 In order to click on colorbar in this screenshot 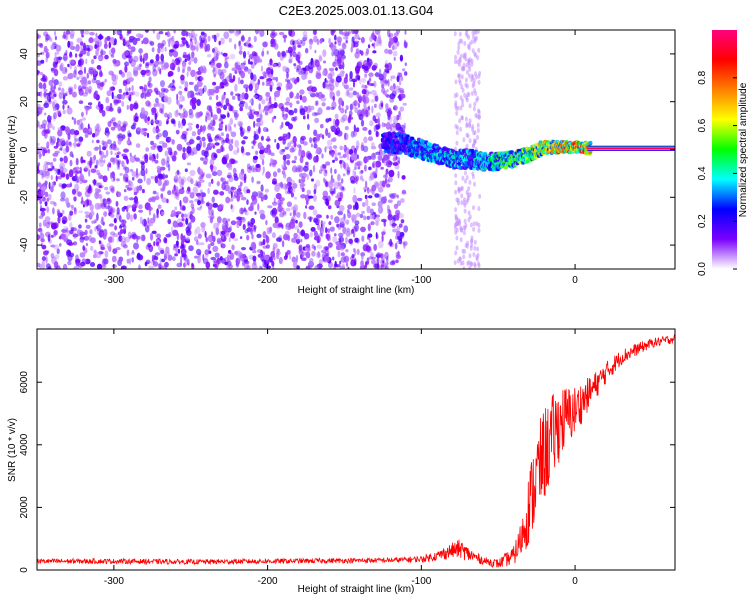, I will do `click(724, 149)`.